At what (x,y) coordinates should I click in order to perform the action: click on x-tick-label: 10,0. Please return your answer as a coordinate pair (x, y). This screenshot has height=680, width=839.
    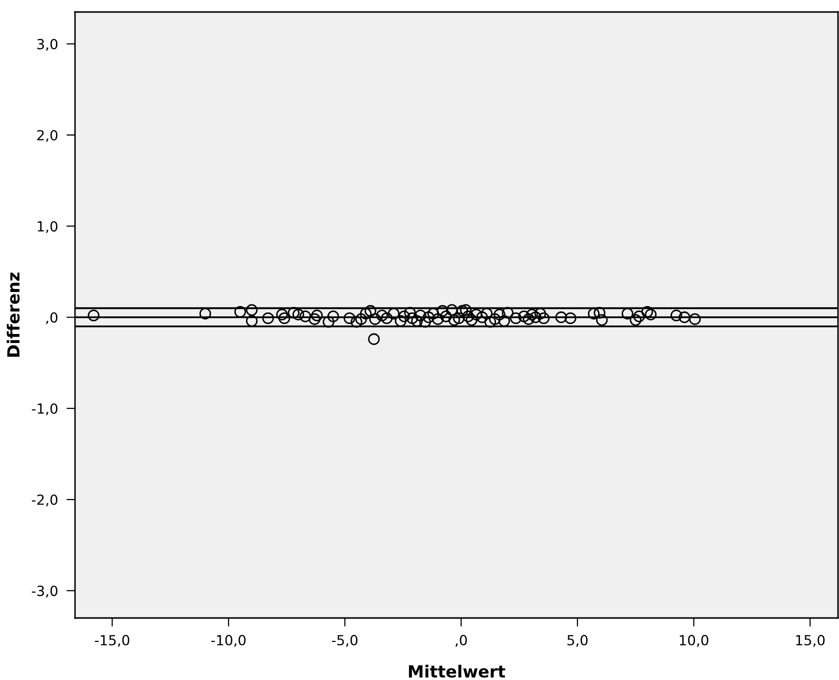
    Looking at the image, I should click on (694, 640).